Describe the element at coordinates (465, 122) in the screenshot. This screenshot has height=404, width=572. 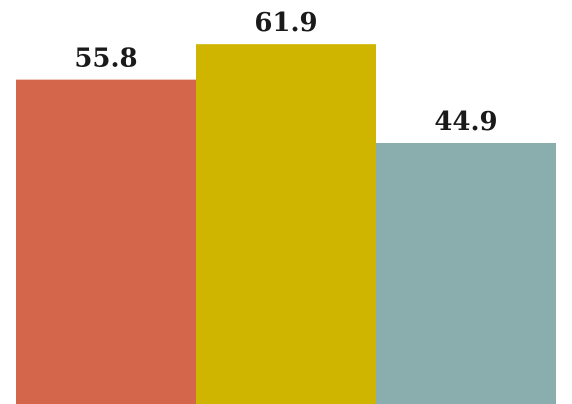
I see `bar-value-label-3: 44.9` at that location.